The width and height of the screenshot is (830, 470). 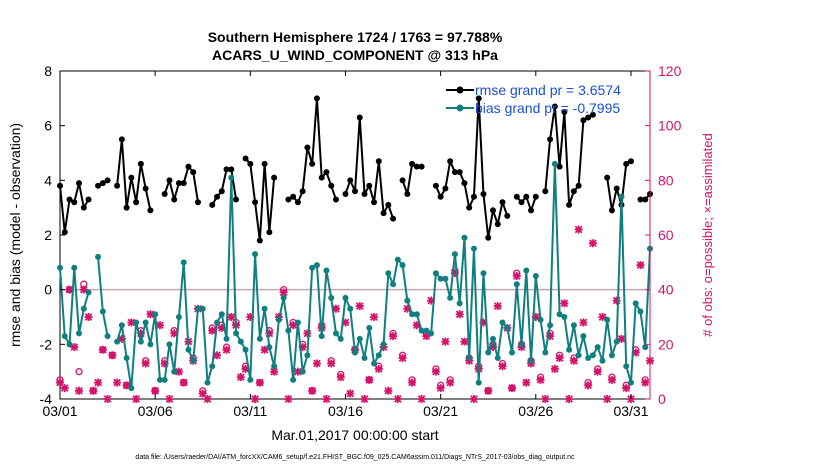 I want to click on y2-tick-label: 80, so click(x=666, y=180).